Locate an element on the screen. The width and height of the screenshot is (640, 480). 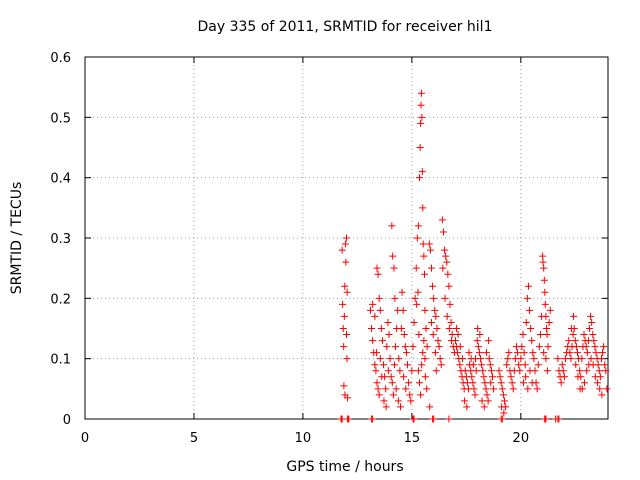
x-axis-label: GPS time / hours is located at coordinates (344, 467).